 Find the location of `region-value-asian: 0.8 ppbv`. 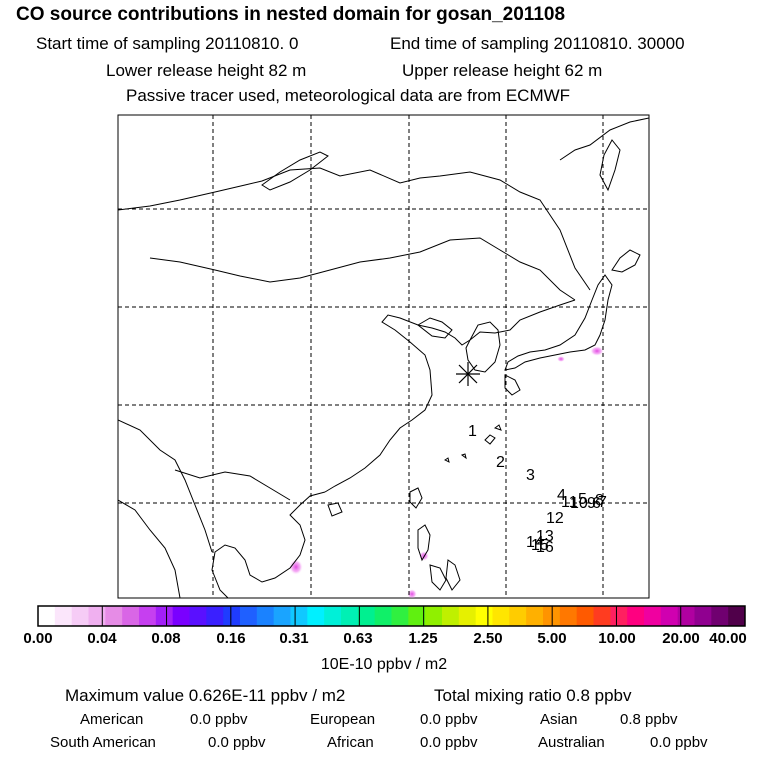

region-value-asian: 0.8 ppbv is located at coordinates (649, 719).